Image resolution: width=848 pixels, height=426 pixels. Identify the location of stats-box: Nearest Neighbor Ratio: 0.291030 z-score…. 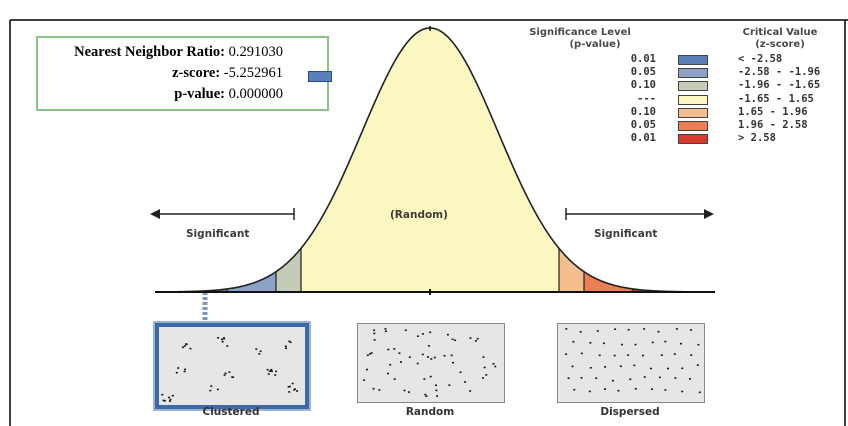
(184, 73).